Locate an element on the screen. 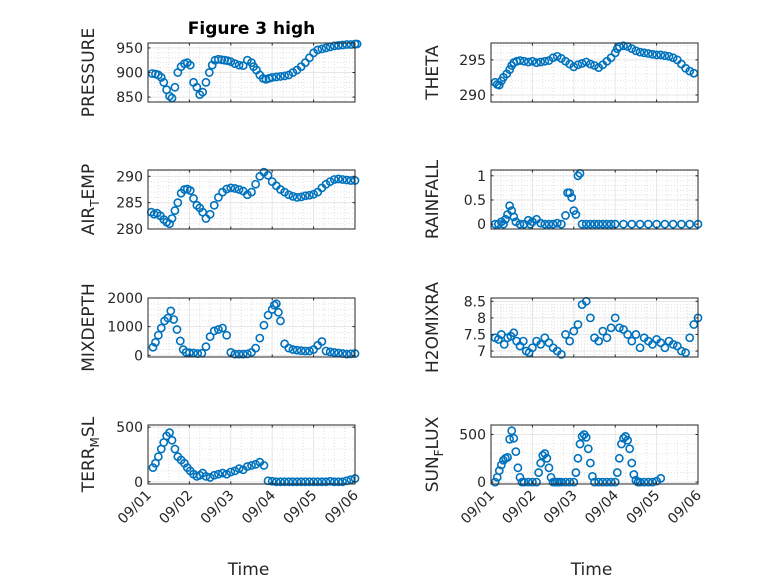 Image resolution: width=778 pixels, height=583 pixels. panel-1: 290 295 THETA is located at coordinates (561, 72).